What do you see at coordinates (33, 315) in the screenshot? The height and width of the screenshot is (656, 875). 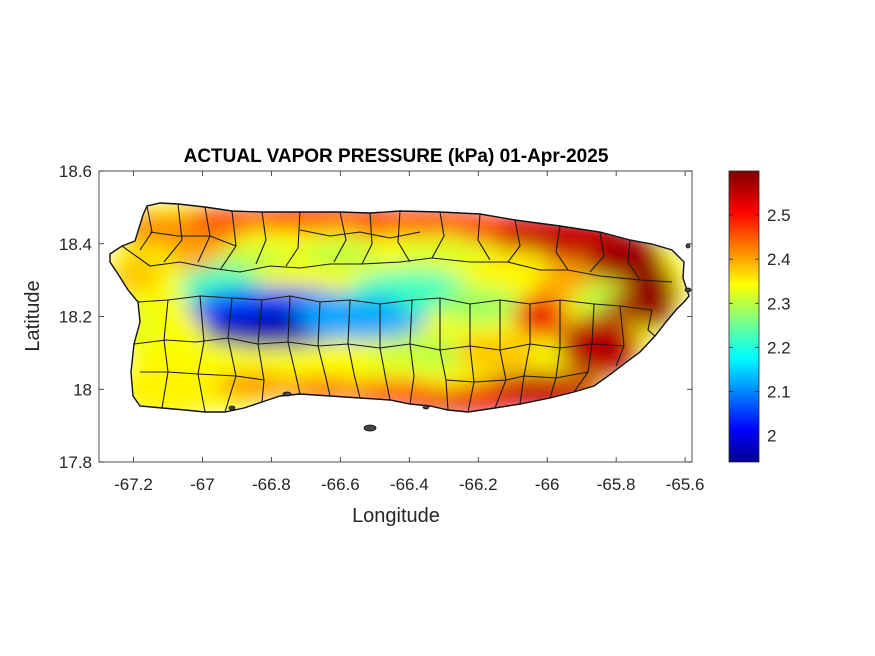 I see `y-axis-label: Latitude` at bounding box center [33, 315].